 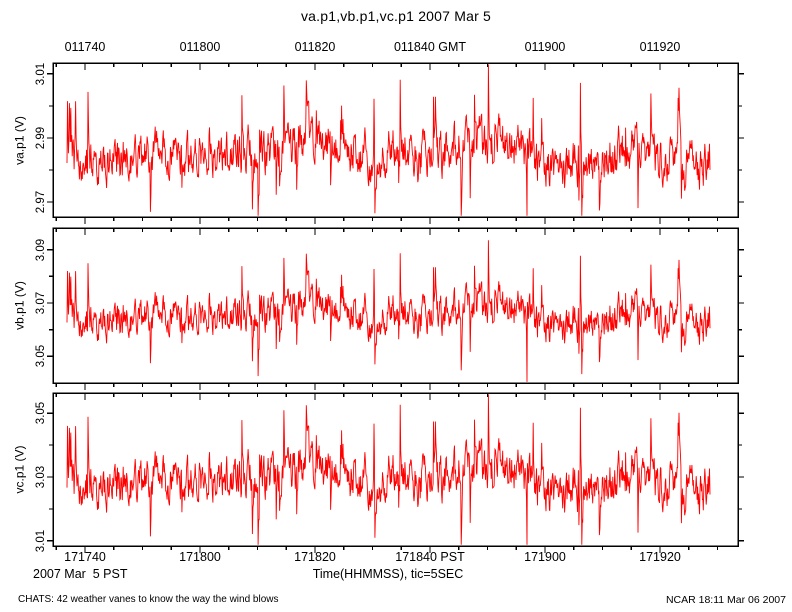 I want to click on y-axis-label: vc.p1 (V), so click(x=19, y=469).